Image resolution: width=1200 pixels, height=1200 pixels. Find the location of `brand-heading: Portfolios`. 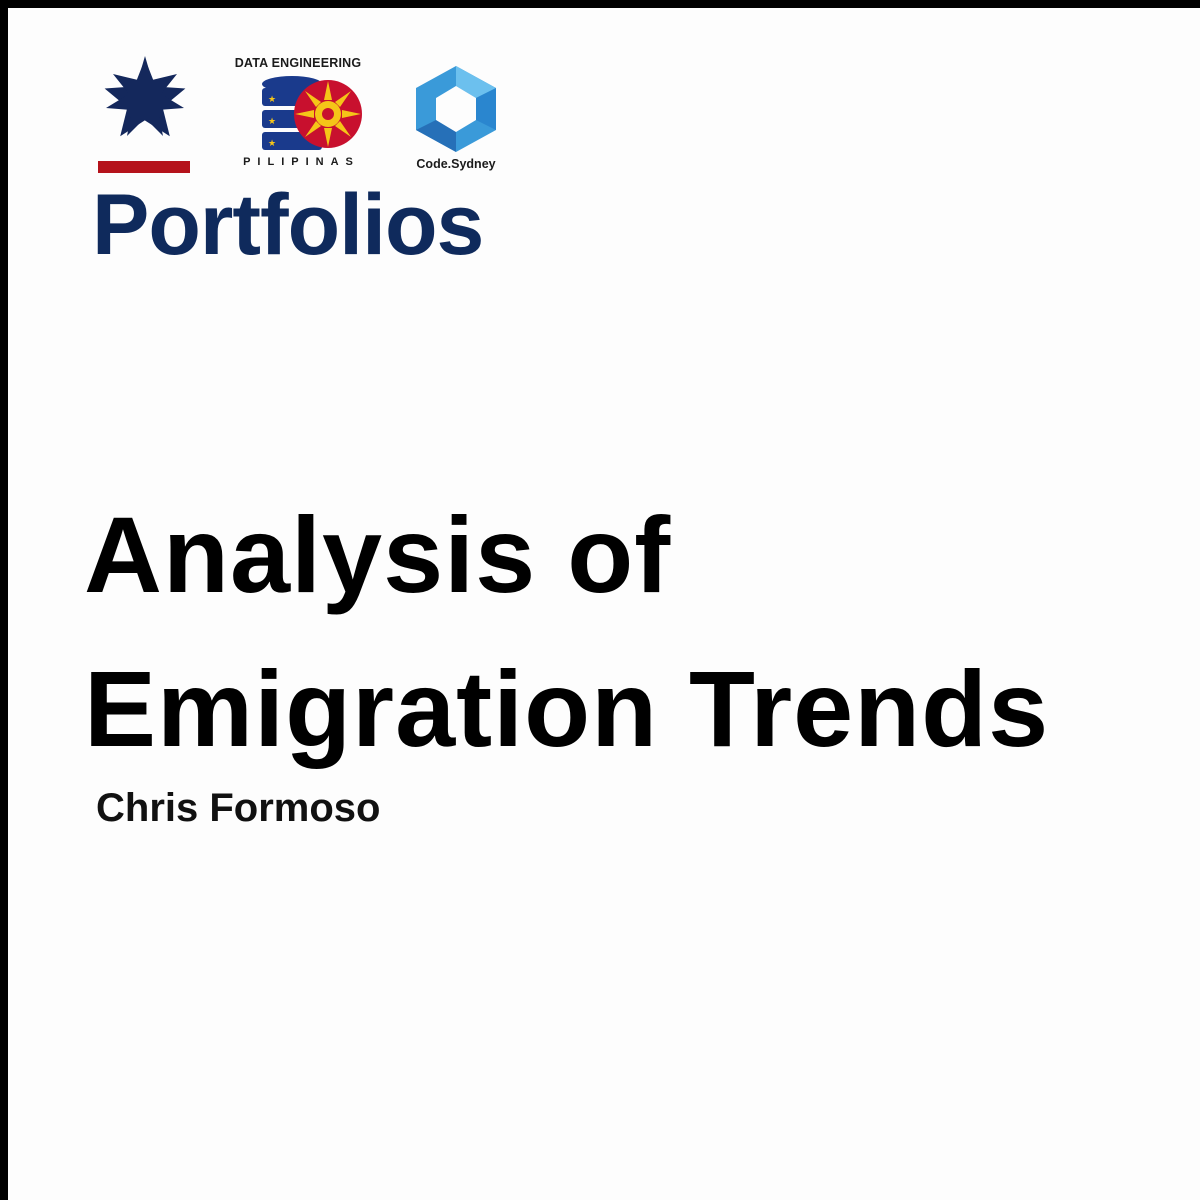

brand-heading: Portfolios is located at coordinates (288, 225).